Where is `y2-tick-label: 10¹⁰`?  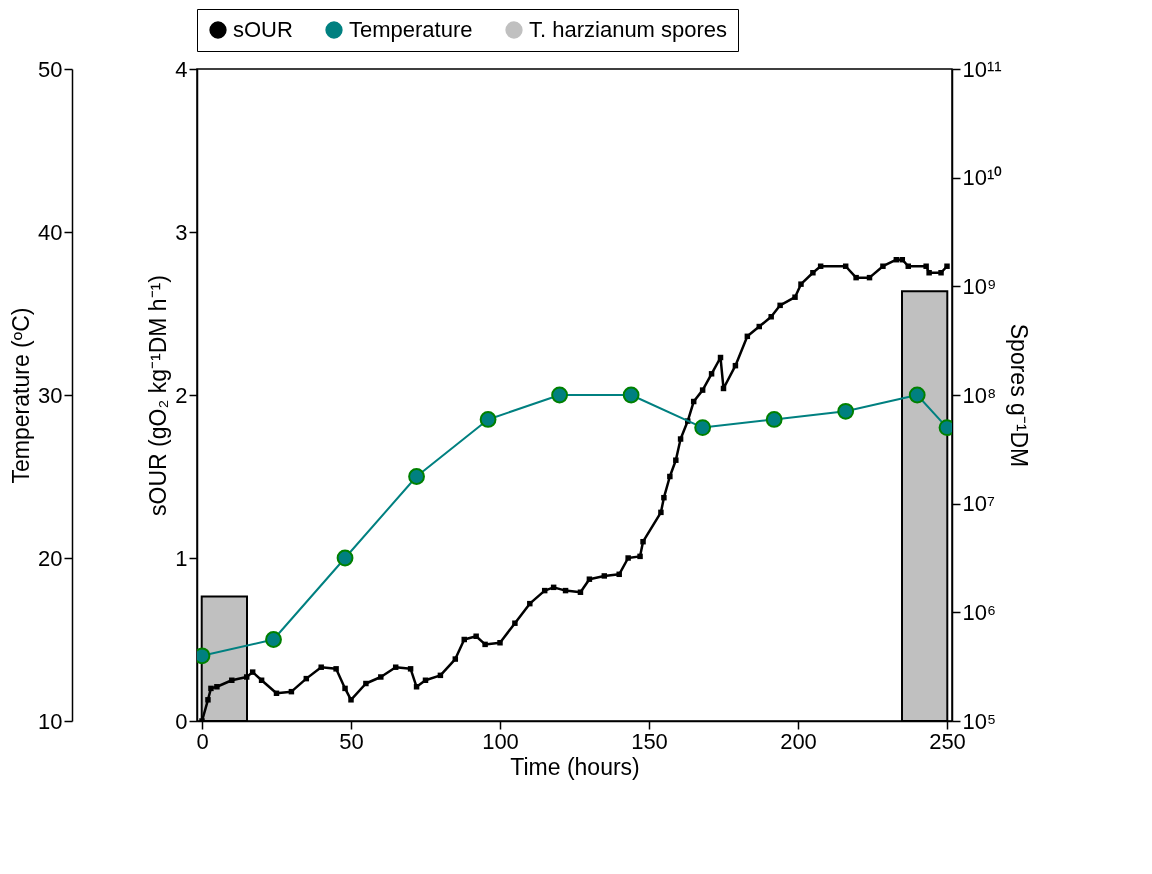
y2-tick-label: 10¹⁰ is located at coordinates (982, 178).